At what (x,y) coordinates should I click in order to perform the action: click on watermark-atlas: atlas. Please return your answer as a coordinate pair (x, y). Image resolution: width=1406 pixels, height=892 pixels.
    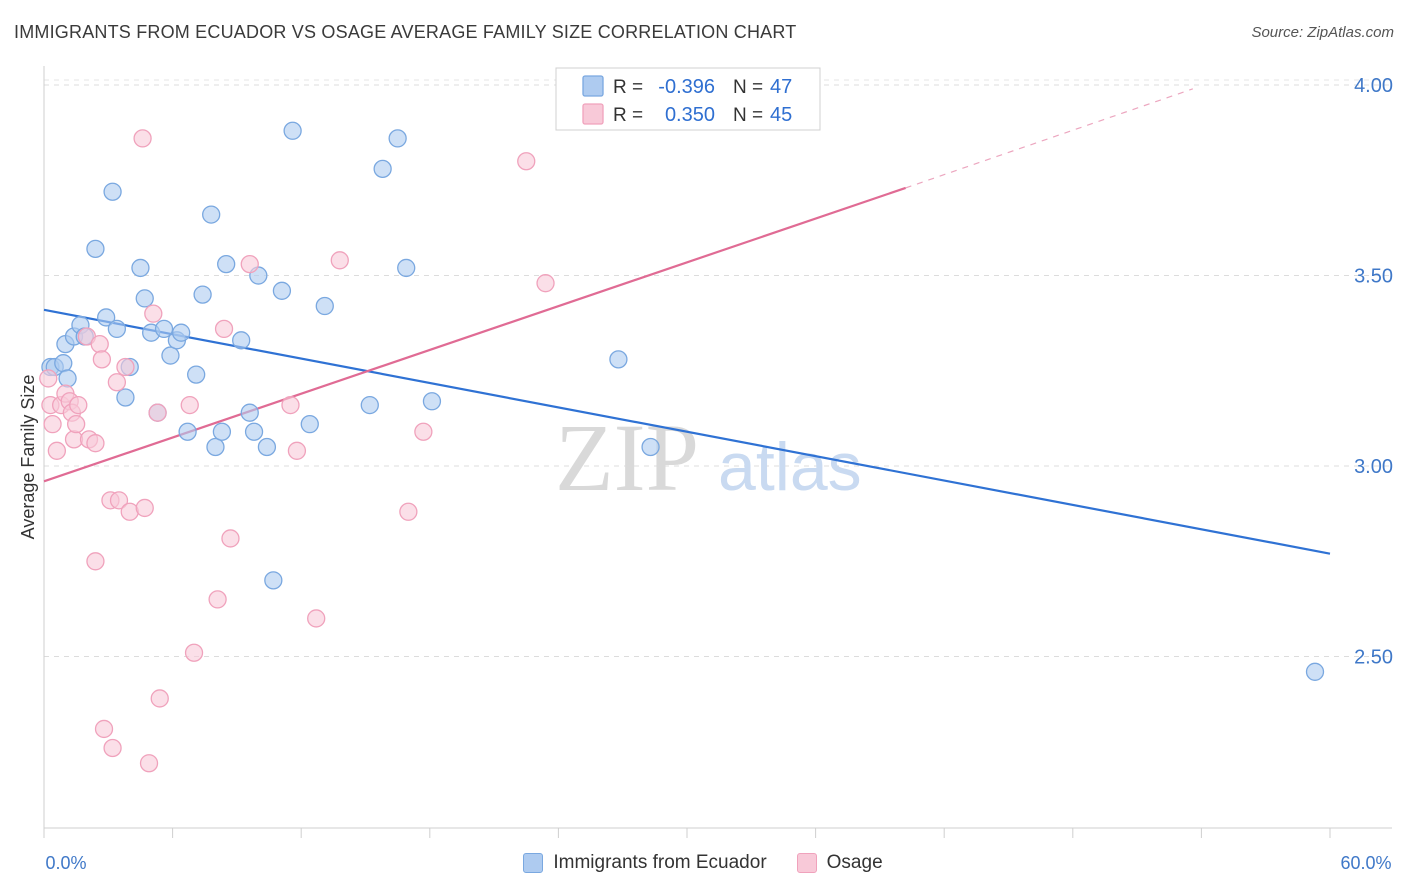
    Looking at the image, I should click on (790, 467).